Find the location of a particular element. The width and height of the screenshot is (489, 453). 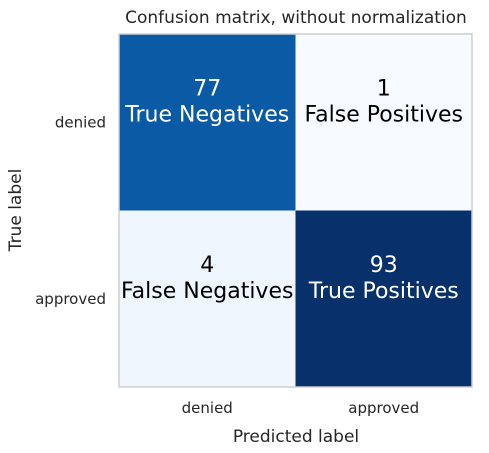

cell-count-label: 1 is located at coordinates (384, 88).